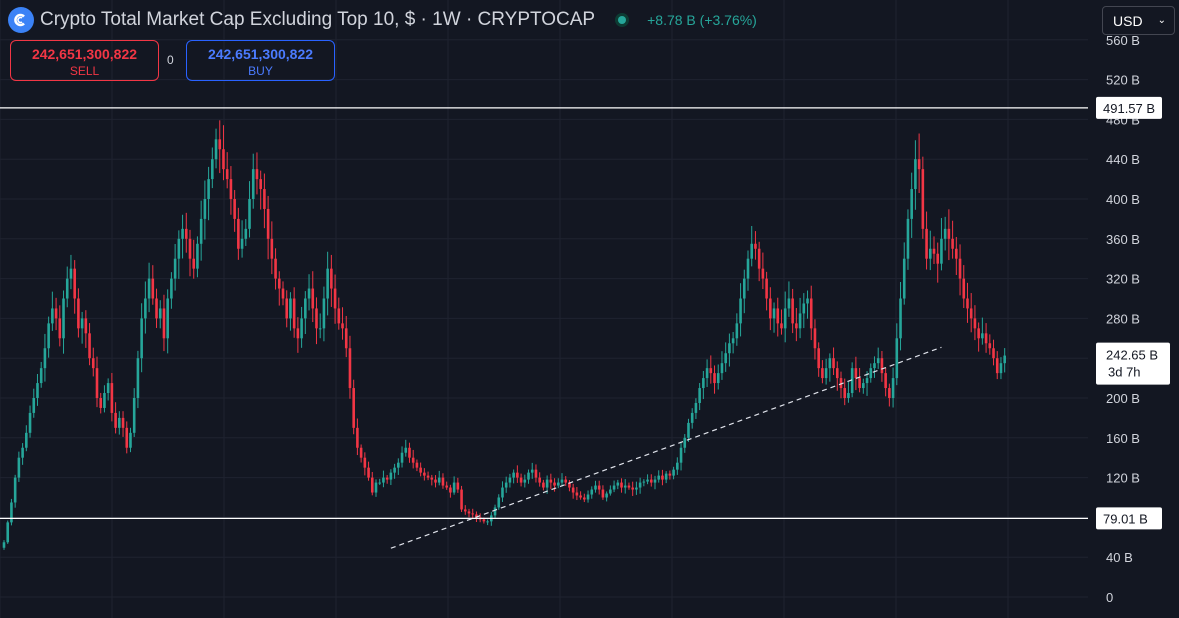 The image size is (1179, 618). Describe the element at coordinates (702, 20) in the screenshot. I see `price-change: +8.78 B (+3.76%)` at that location.